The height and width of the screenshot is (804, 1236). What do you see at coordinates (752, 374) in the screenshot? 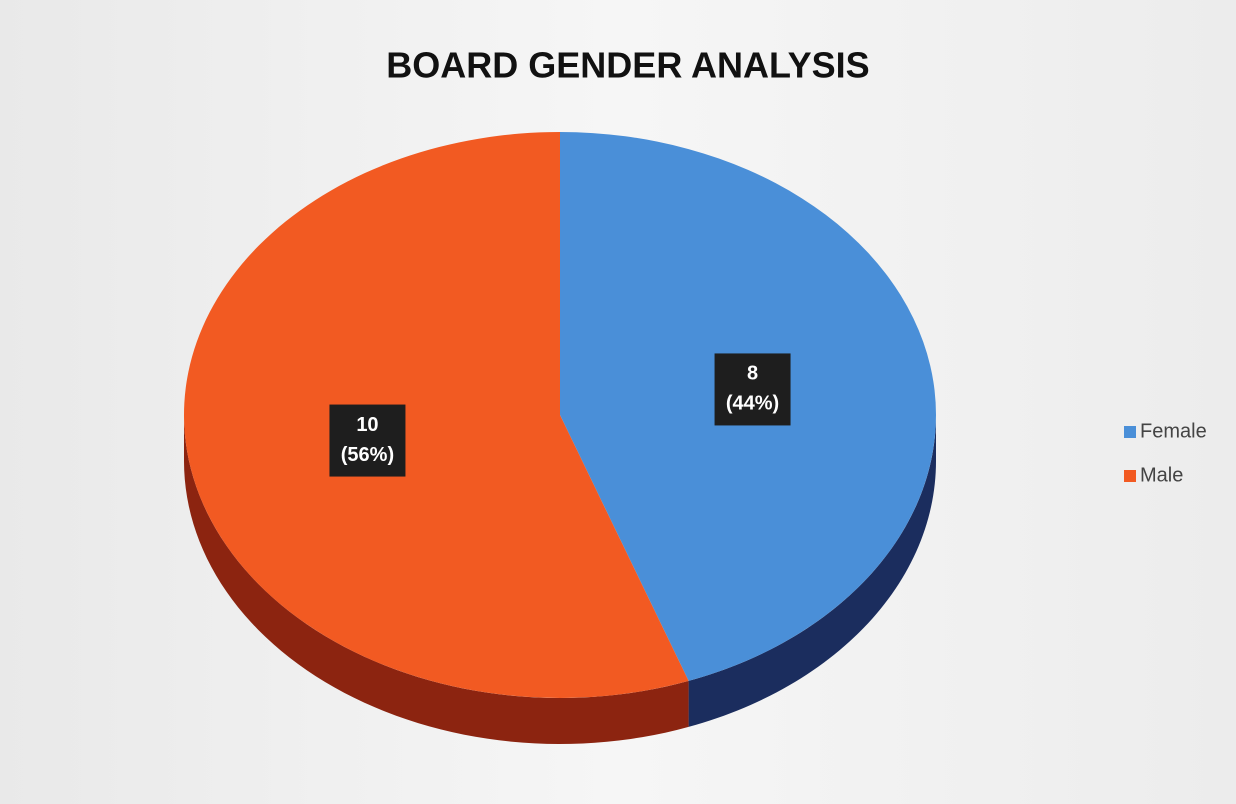
I see `data-label-value: 8` at bounding box center [752, 374].